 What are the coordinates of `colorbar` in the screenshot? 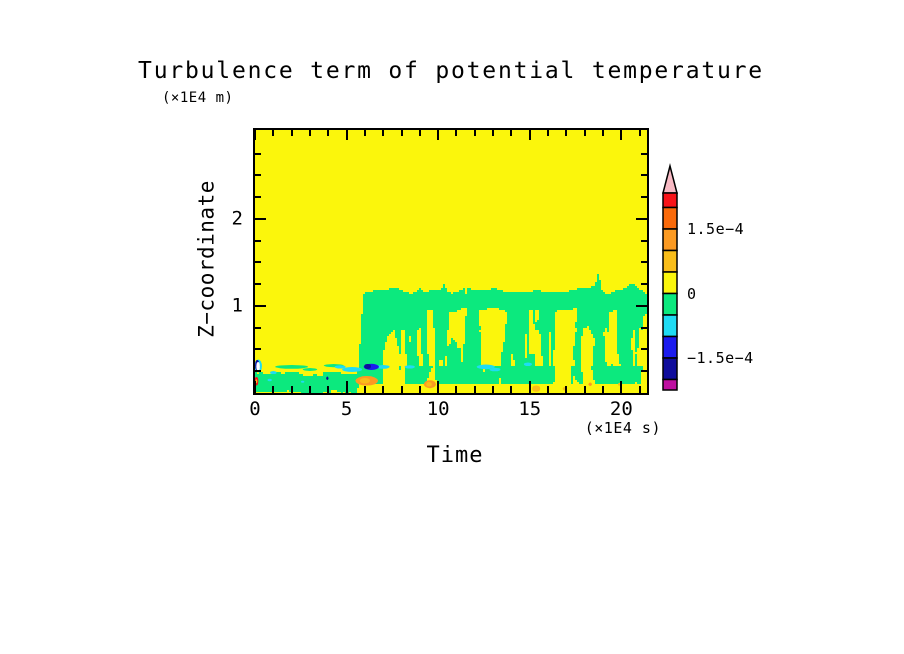 It's located at (670, 277).